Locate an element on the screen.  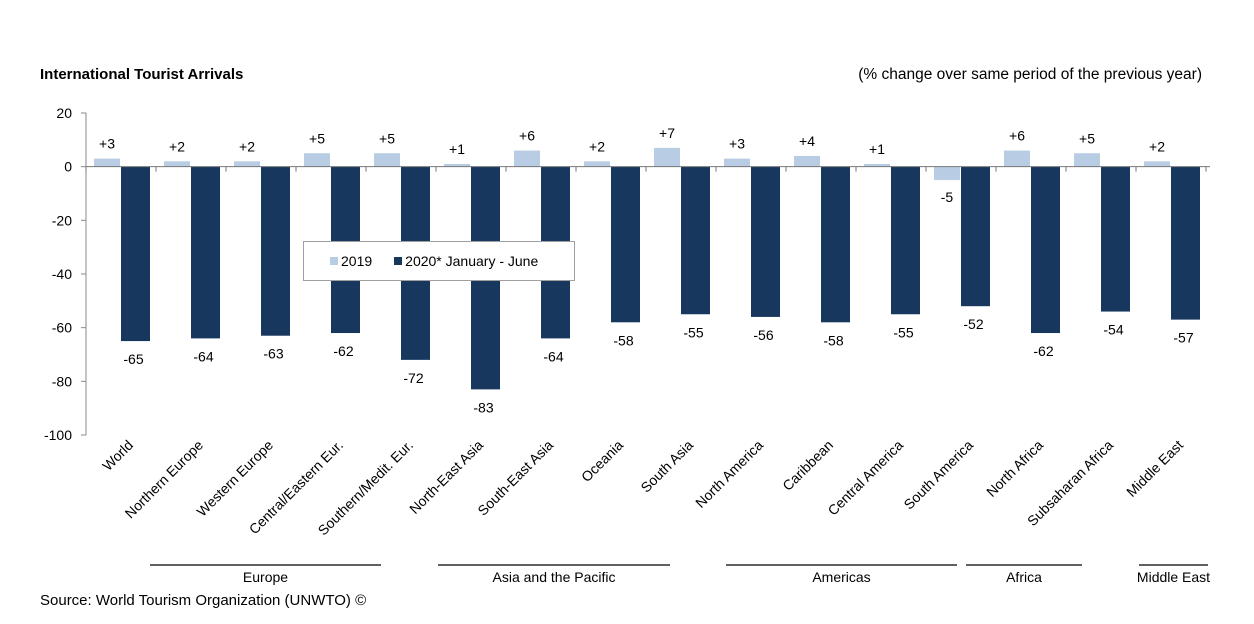
data-label-2020: -52 is located at coordinates (973, 324).